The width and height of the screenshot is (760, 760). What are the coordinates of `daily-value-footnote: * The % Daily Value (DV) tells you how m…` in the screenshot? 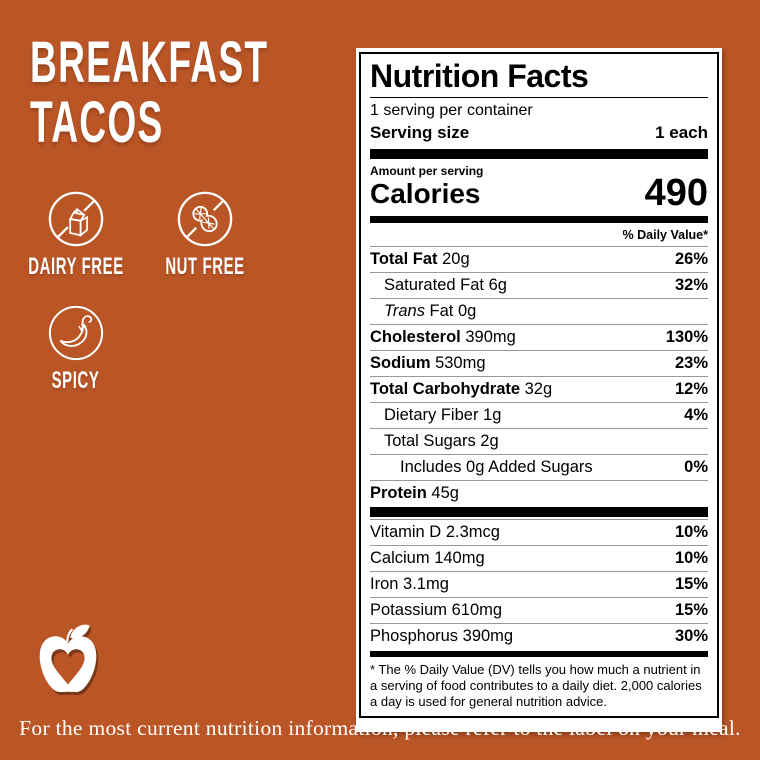 It's located at (536, 685).